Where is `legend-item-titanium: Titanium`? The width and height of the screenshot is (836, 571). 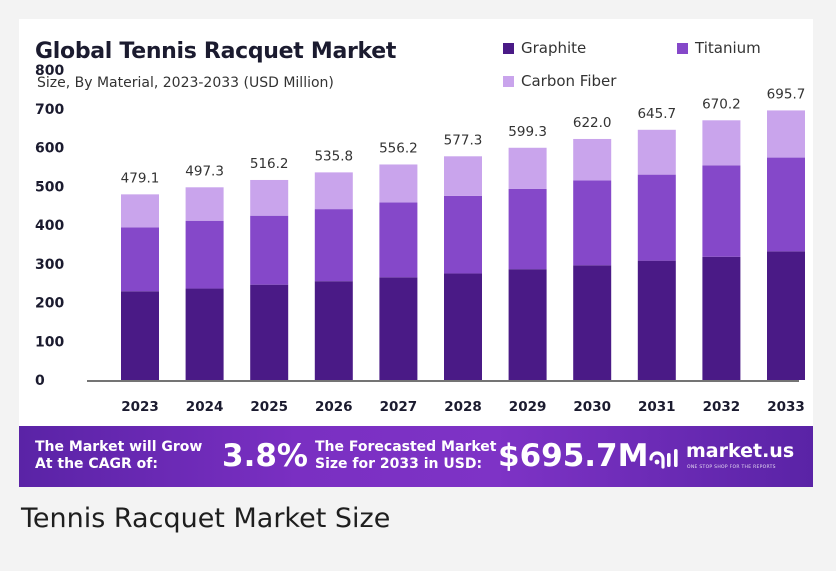 legend-item-titanium: Titanium is located at coordinates (719, 48).